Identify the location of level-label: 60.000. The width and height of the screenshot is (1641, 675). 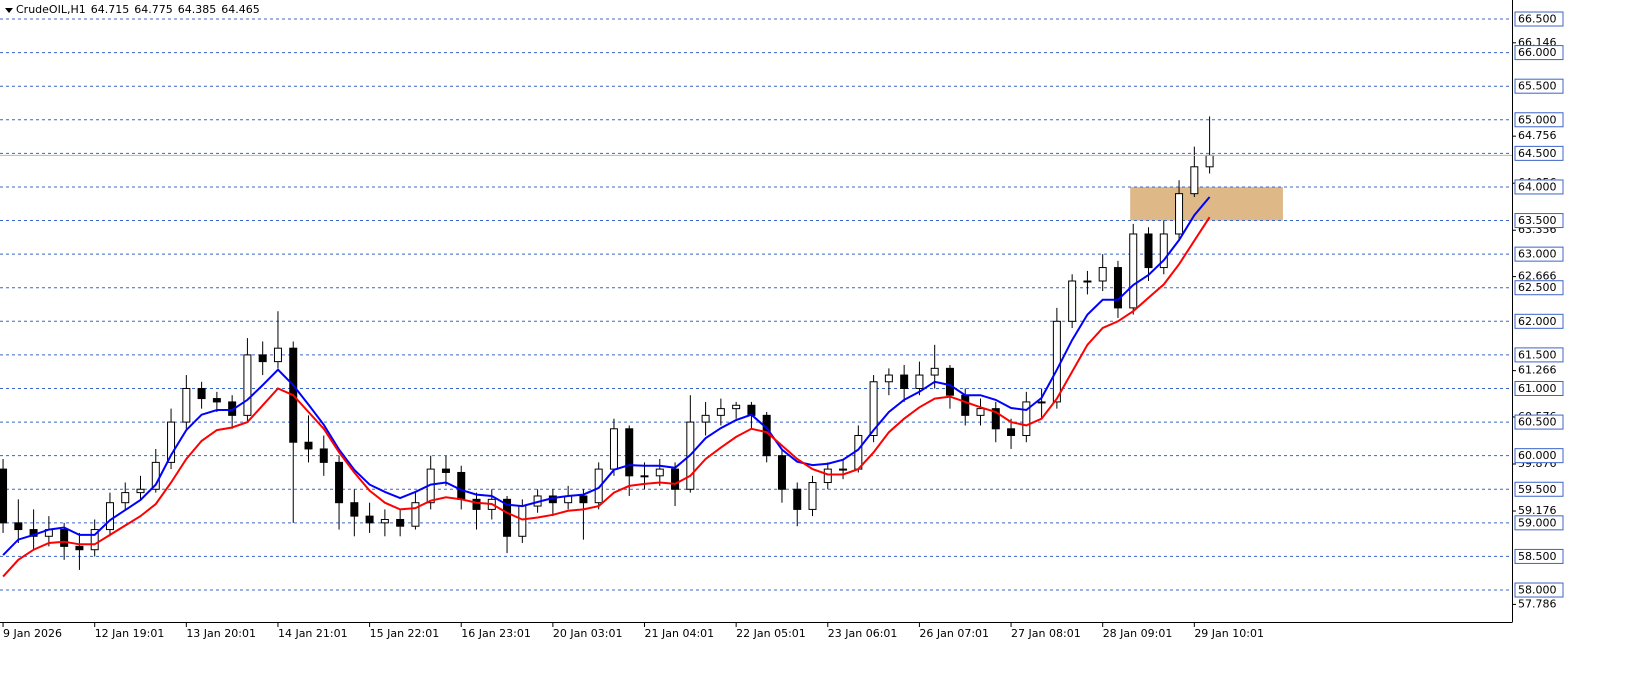
(1537, 455).